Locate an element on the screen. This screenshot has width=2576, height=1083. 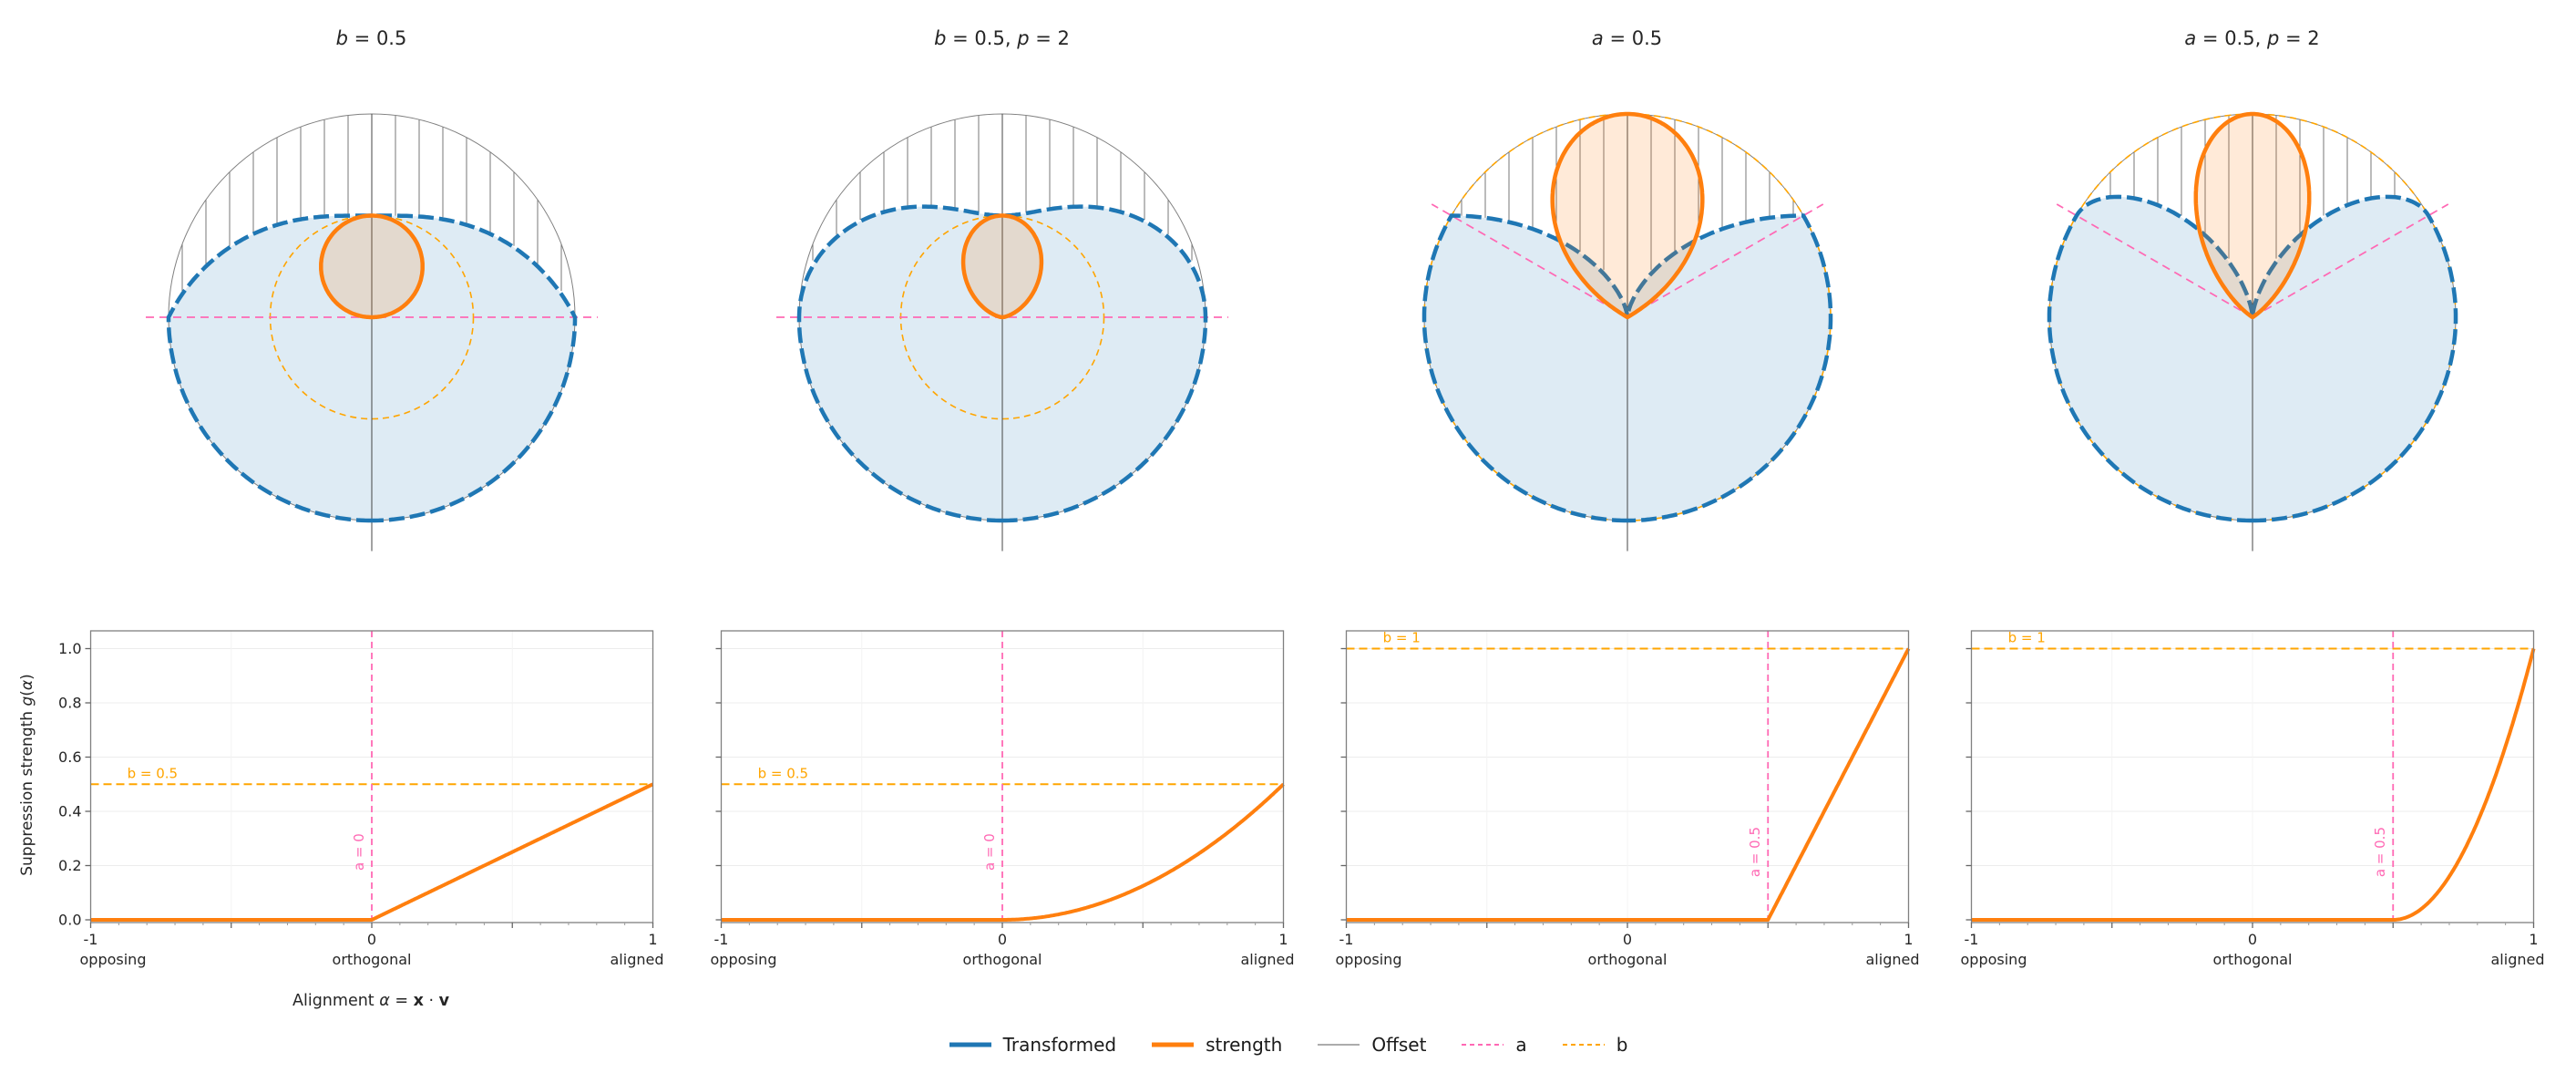
legend-item: strength is located at coordinates (1217, 1045).